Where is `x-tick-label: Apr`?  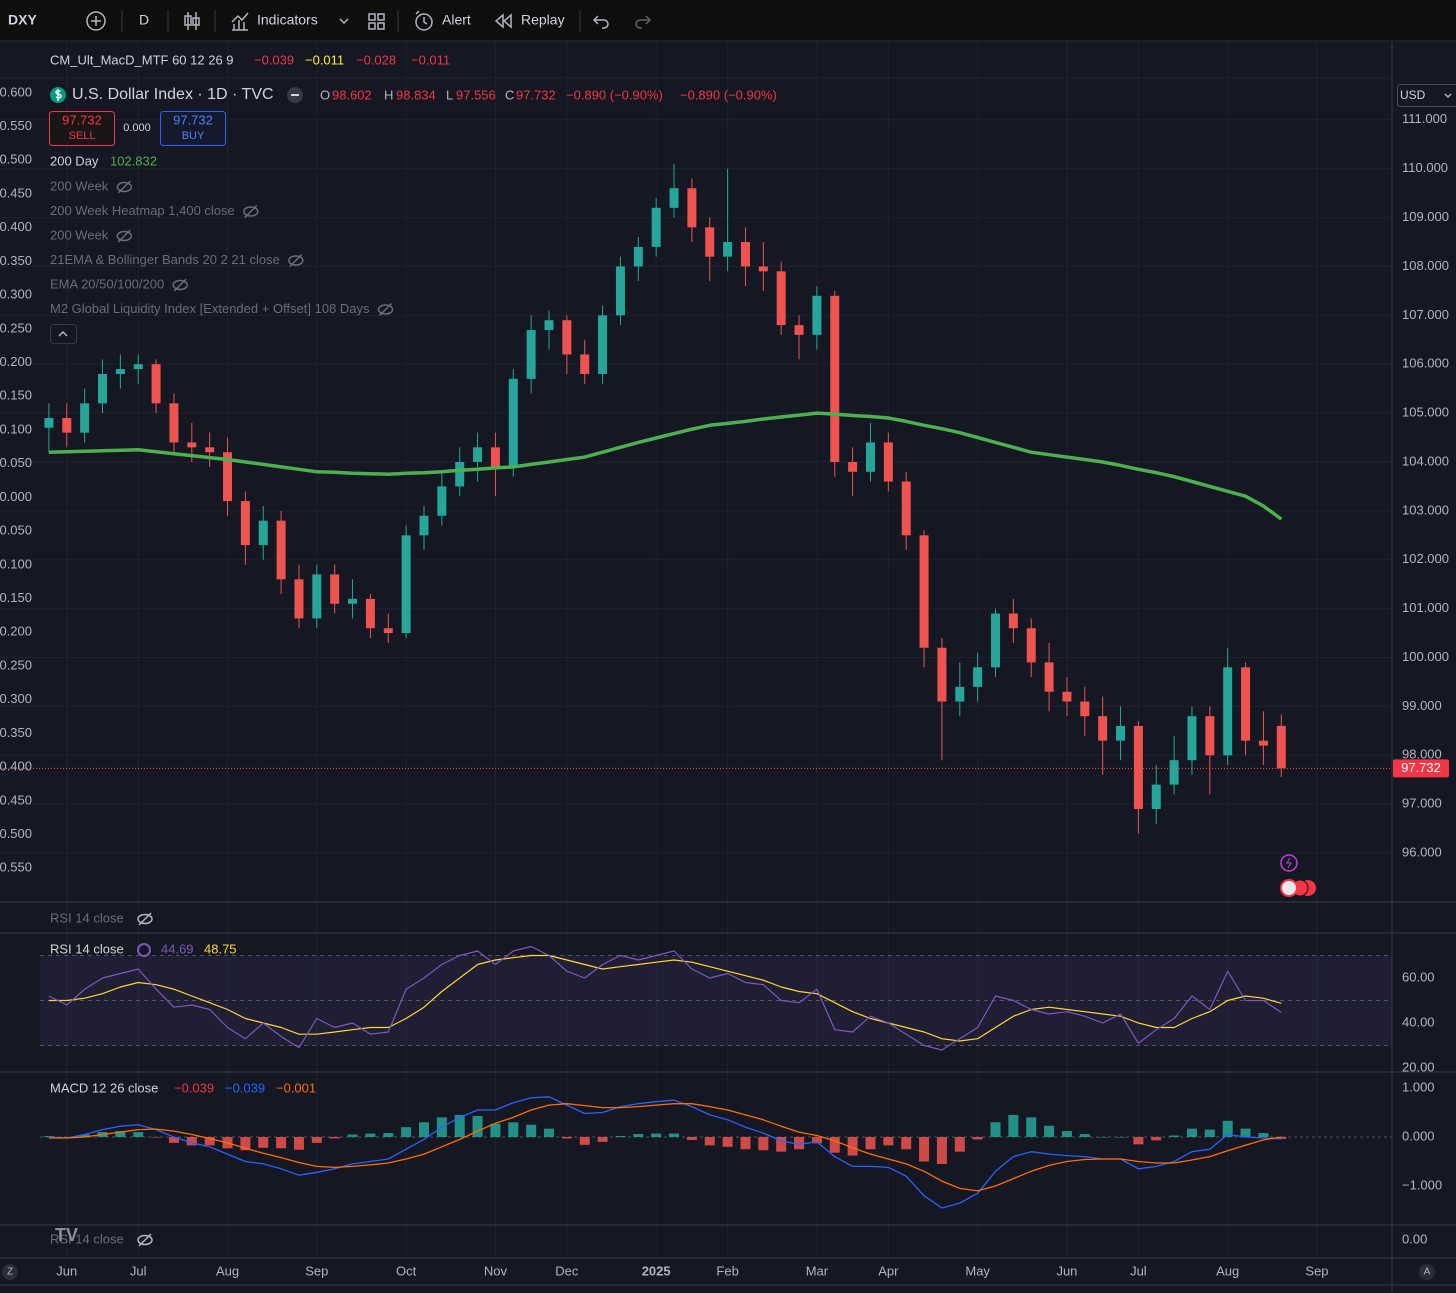 x-tick-label: Apr is located at coordinates (888, 1270).